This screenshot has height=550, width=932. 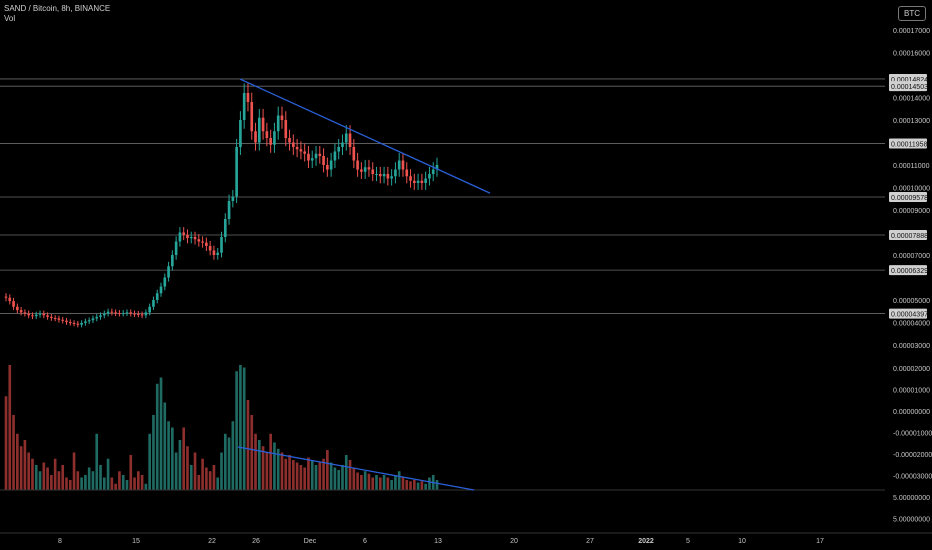 I want to click on volume-axis-tick: -0.00003000, so click(x=912, y=477).